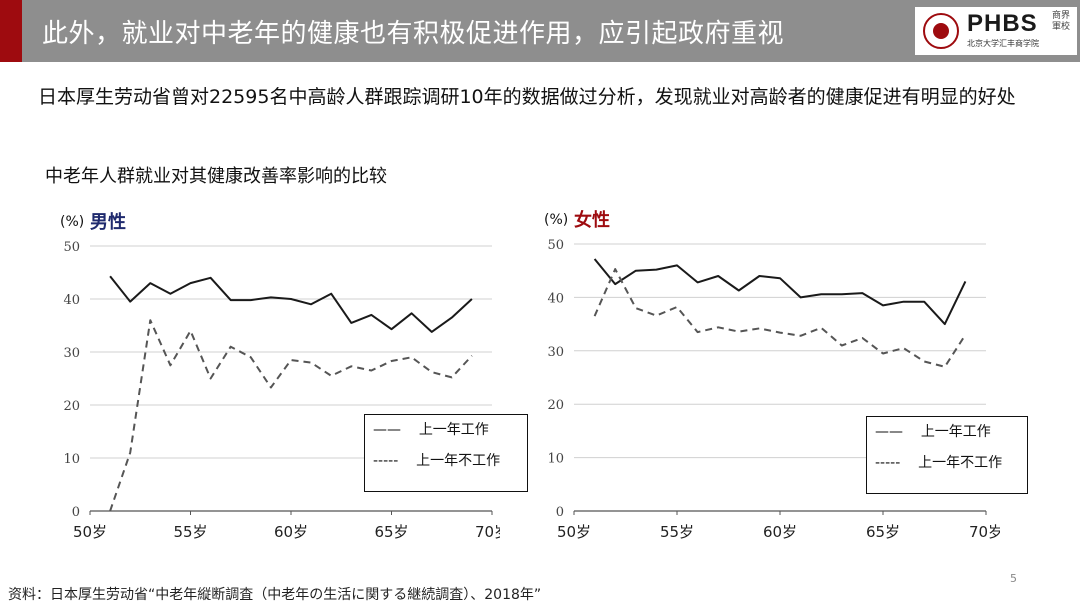  I want to click on logo-subtitle: 北京大学汇丰商学院, so click(1003, 43).